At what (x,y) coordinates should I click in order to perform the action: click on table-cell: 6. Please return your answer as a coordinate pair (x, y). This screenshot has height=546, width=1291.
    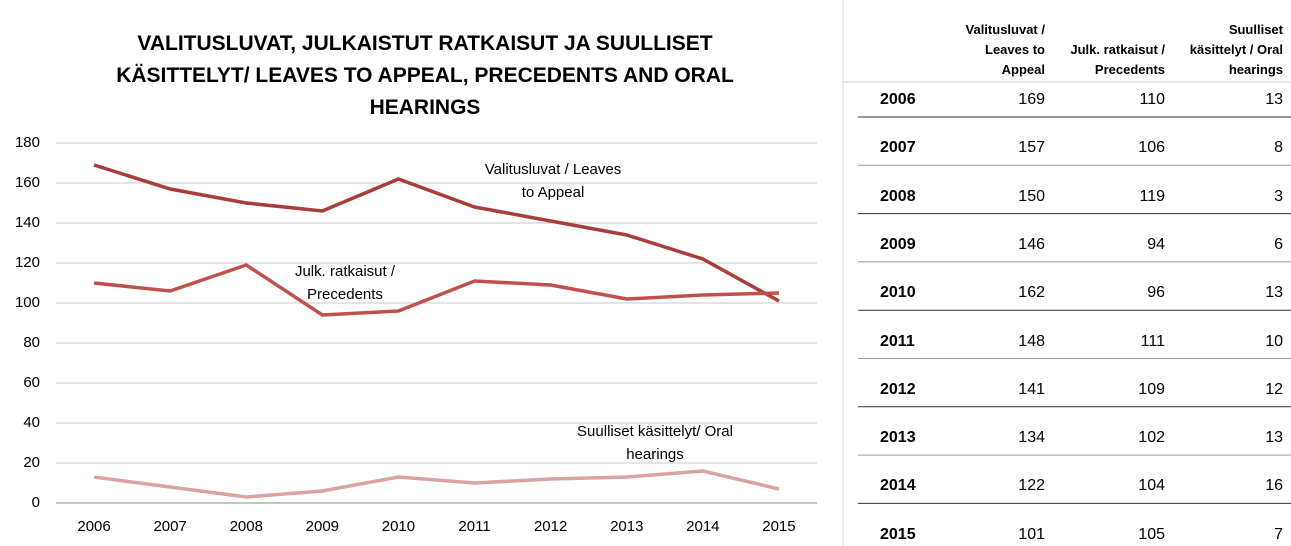
    Looking at the image, I should click on (1278, 244).